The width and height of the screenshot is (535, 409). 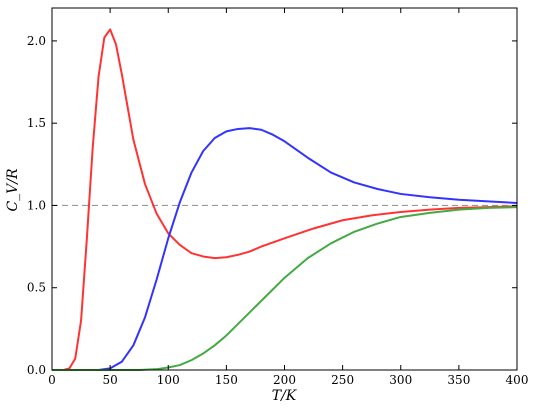 I want to click on x-tick-label: 400, so click(x=517, y=380).